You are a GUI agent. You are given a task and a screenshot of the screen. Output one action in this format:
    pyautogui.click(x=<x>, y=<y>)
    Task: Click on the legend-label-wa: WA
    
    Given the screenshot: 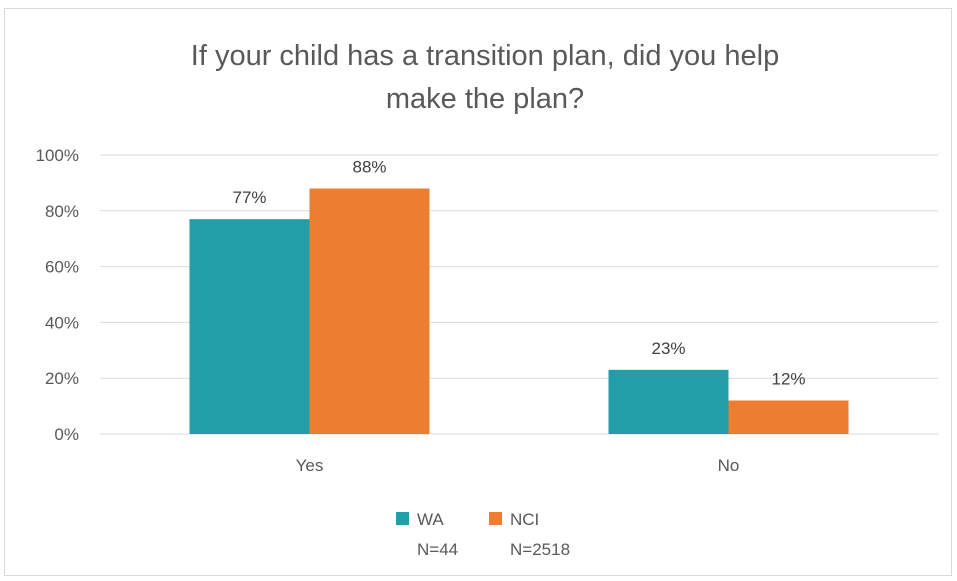 What is the action you would take?
    pyautogui.click(x=430, y=519)
    